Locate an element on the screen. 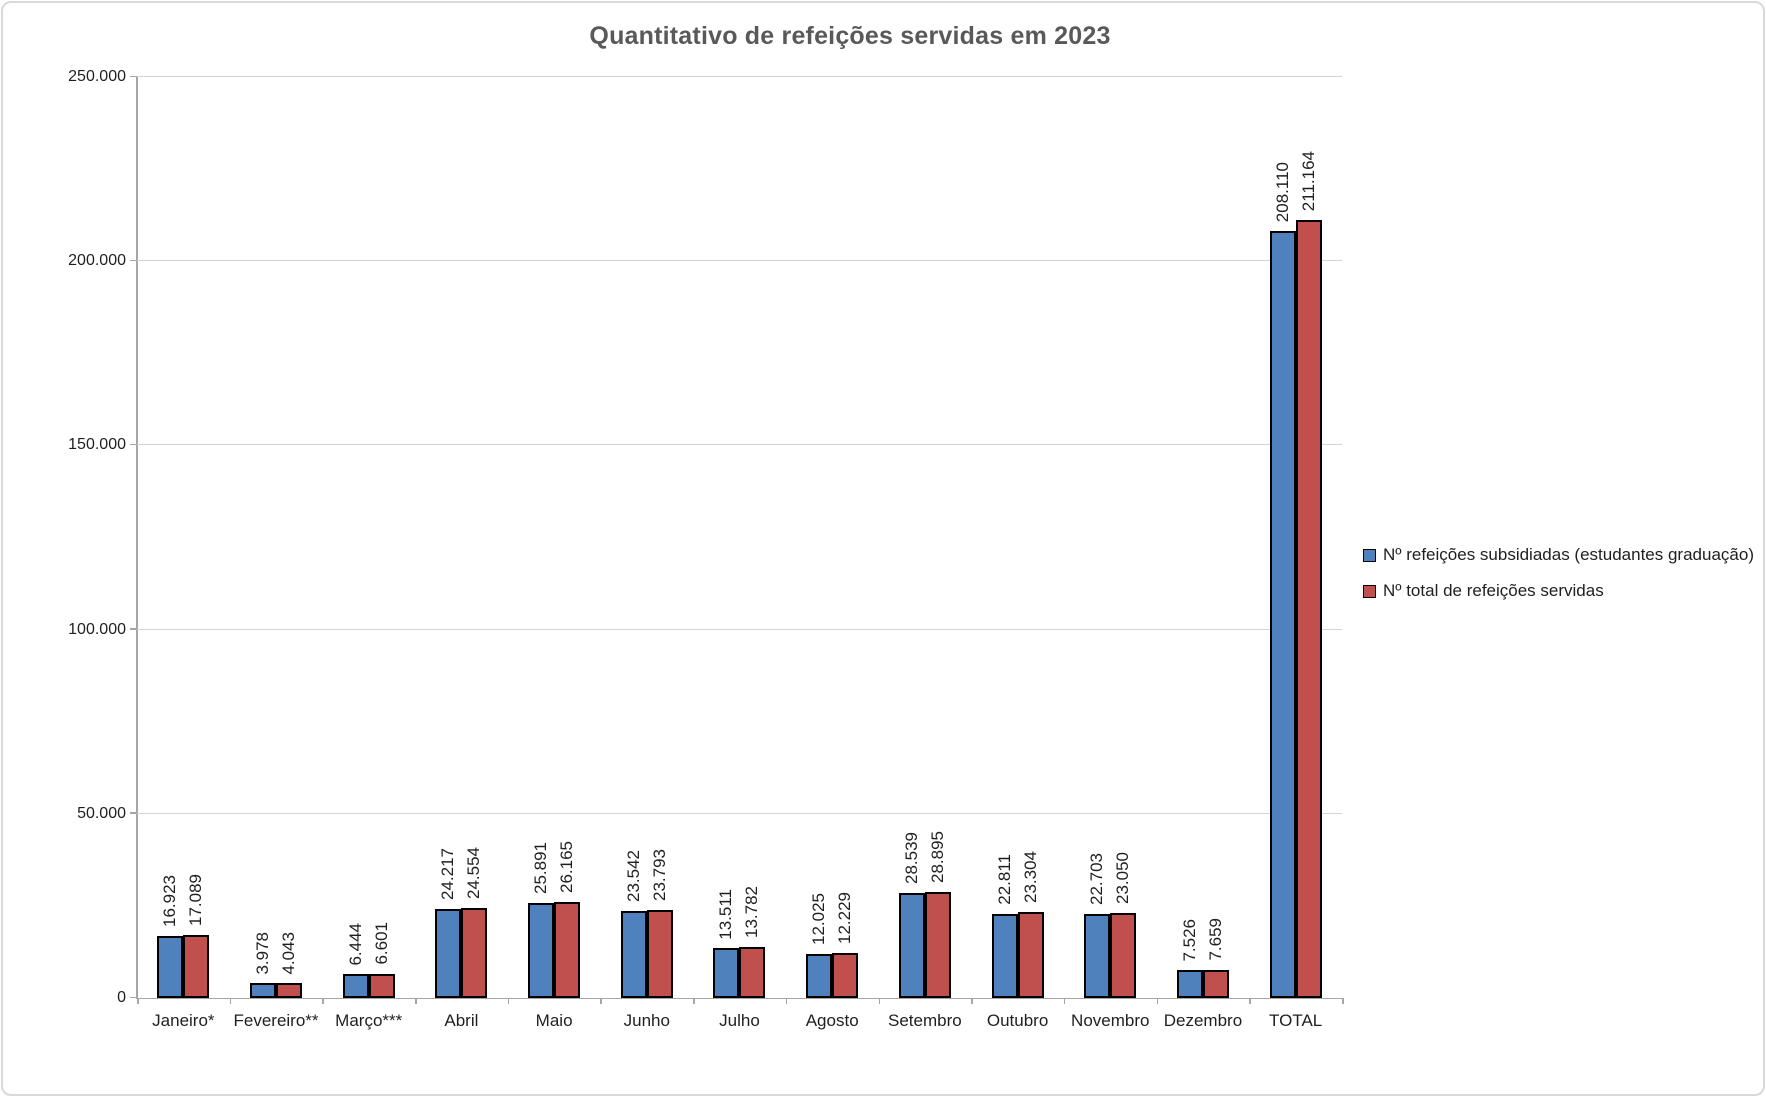 The image size is (1766, 1097). x-axis-category-label: Junho is located at coordinates (646, 1020).